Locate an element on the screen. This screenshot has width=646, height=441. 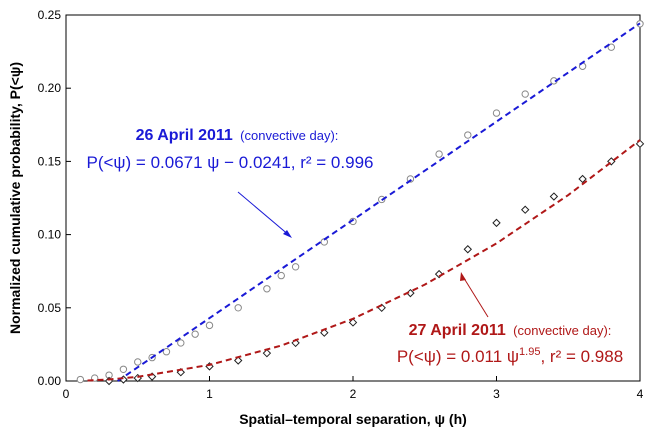
y-tick-label: 0.05 is located at coordinates (50, 308).